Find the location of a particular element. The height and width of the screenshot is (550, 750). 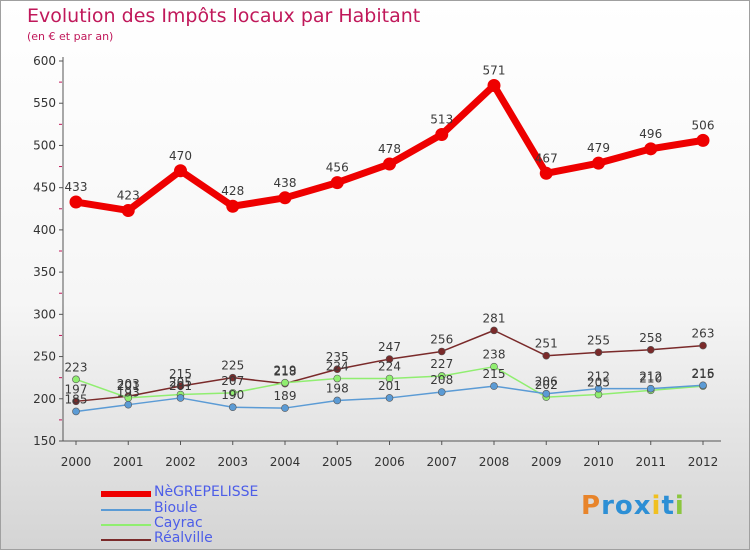

data-label: 215 is located at coordinates (180, 374).